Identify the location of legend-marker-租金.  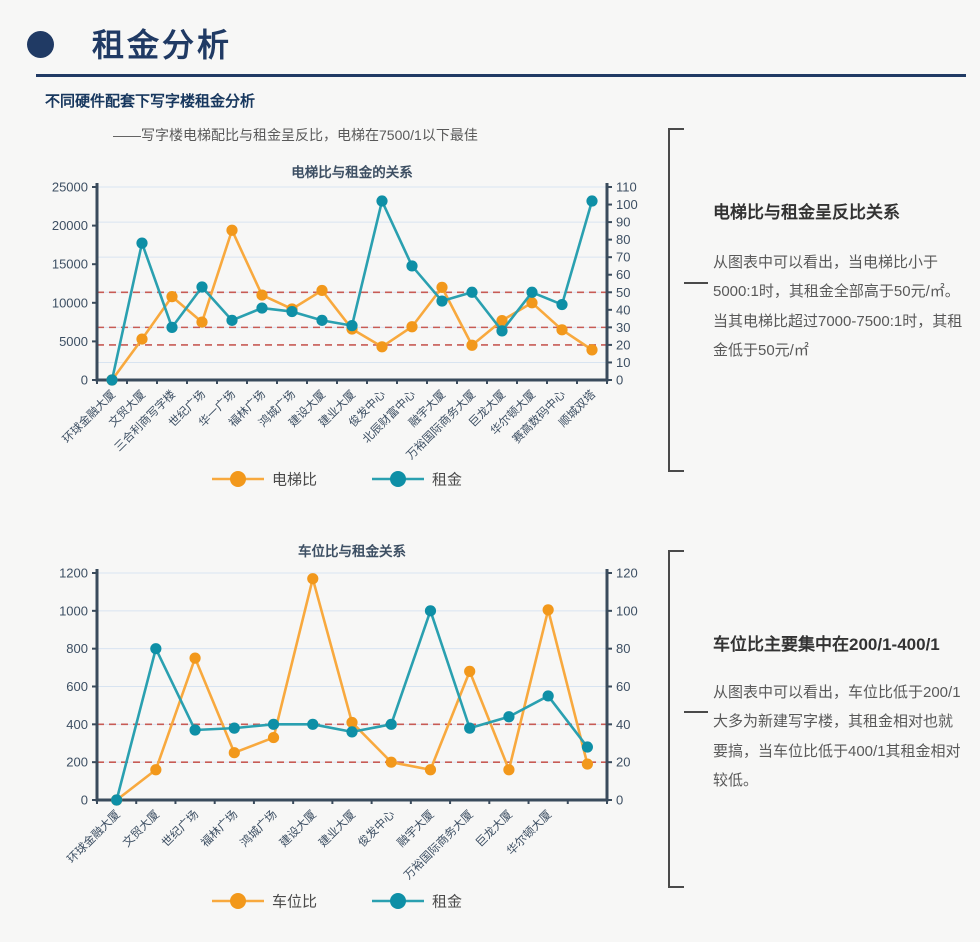
(398, 901).